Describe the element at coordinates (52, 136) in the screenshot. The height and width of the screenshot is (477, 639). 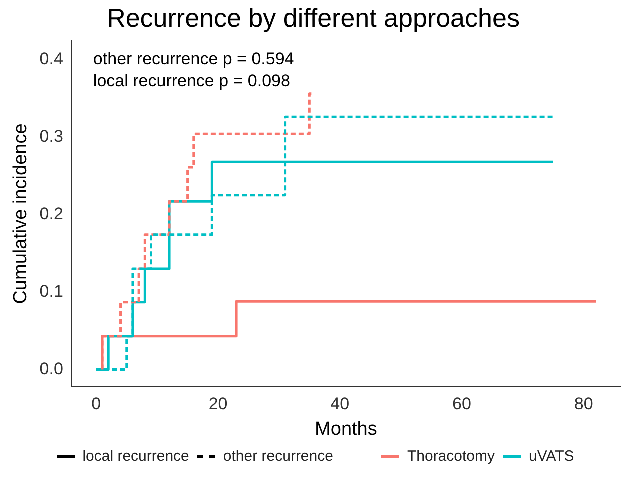
I see `y-tick-label: 0.3` at that location.